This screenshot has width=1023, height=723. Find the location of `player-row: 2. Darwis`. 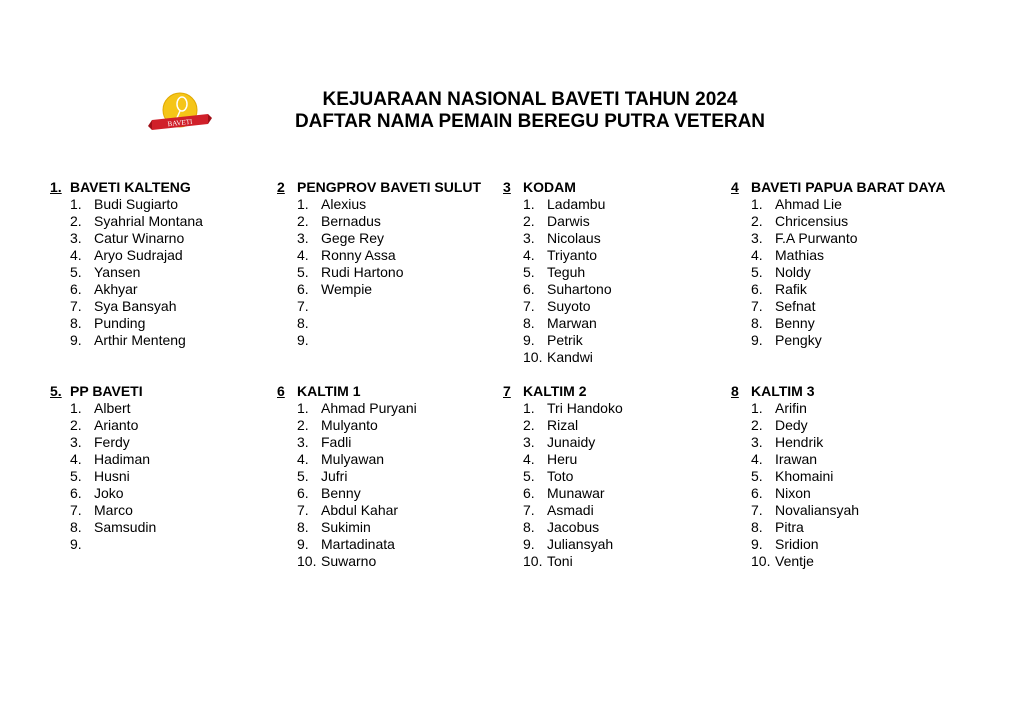

player-row: 2. Darwis is located at coordinates (615, 221).